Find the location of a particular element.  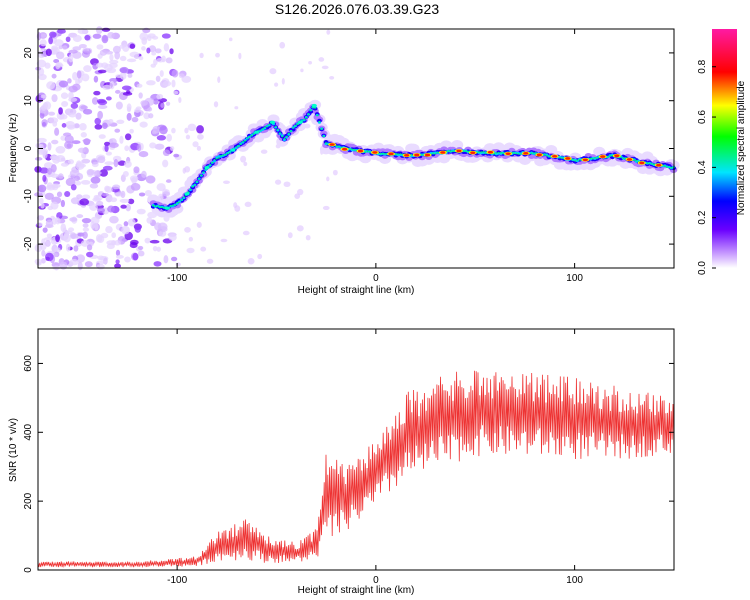

colorbar-label: Normalized spectral amplitude is located at coordinates (741, 147).